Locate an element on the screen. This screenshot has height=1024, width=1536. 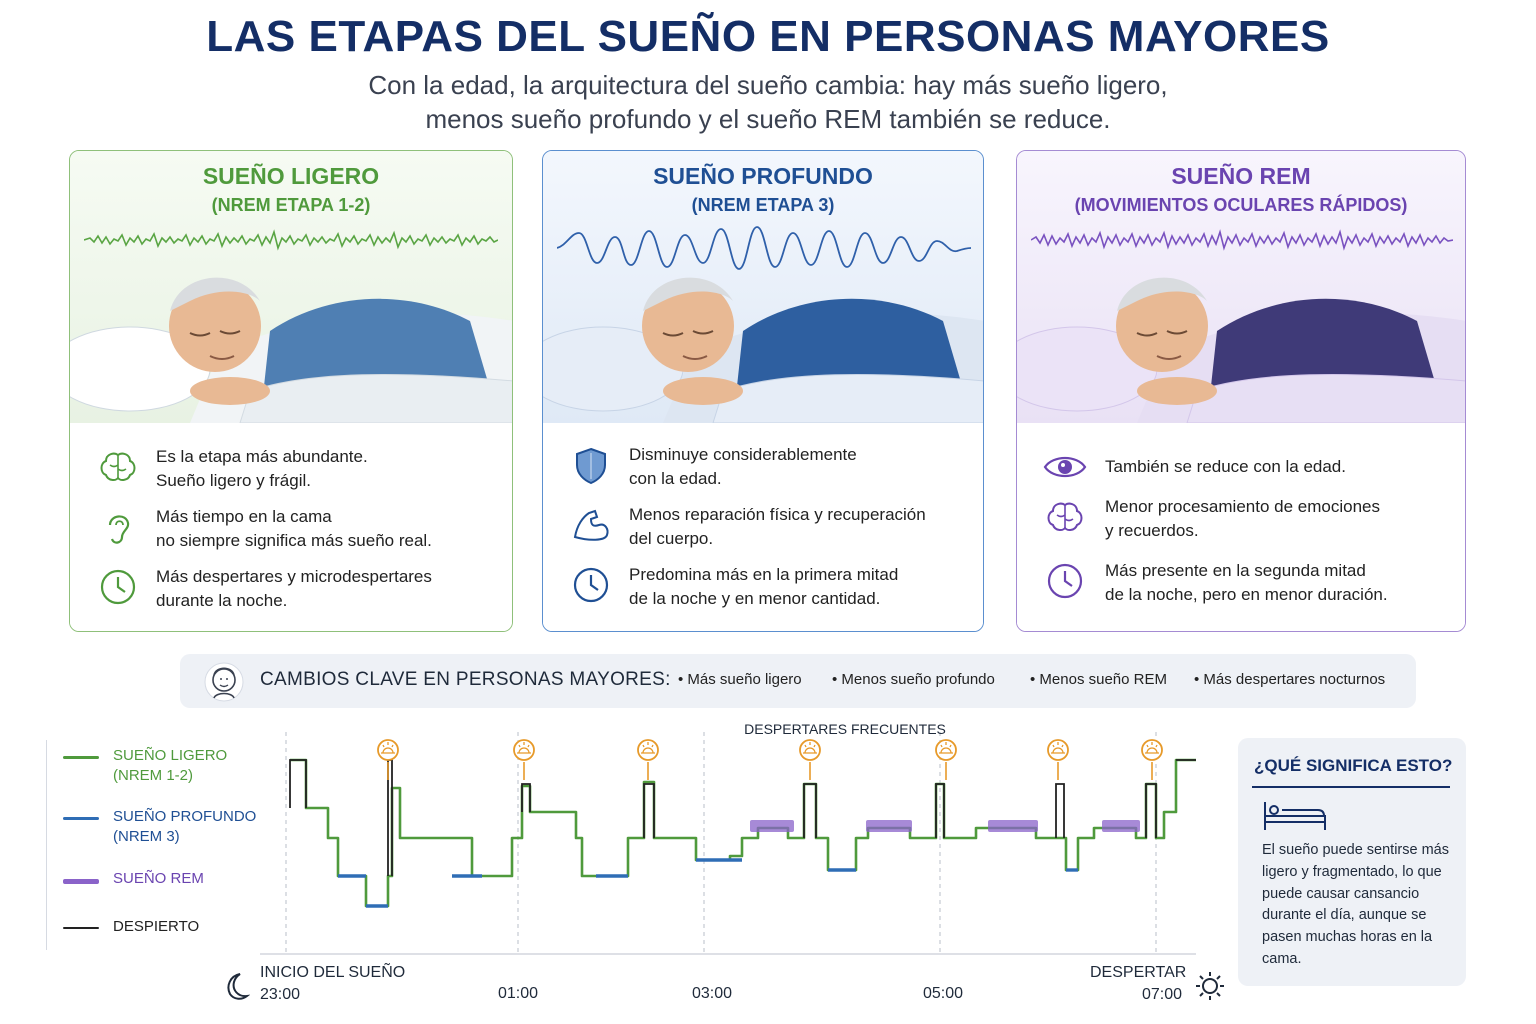
tick-label: 03:00 is located at coordinates (712, 993).